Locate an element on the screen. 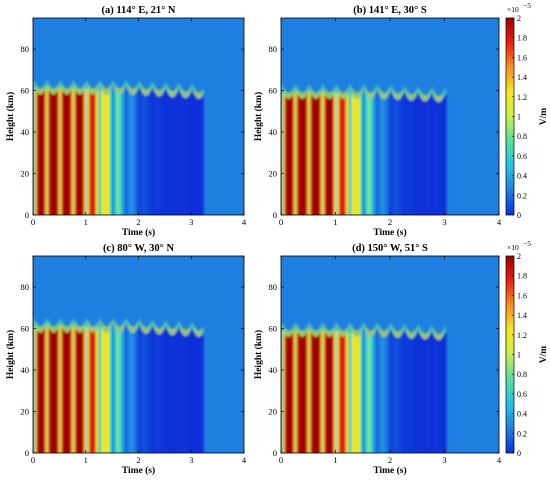 The height and width of the screenshot is (483, 550). y-tick-label: 20 is located at coordinates (273, 174).